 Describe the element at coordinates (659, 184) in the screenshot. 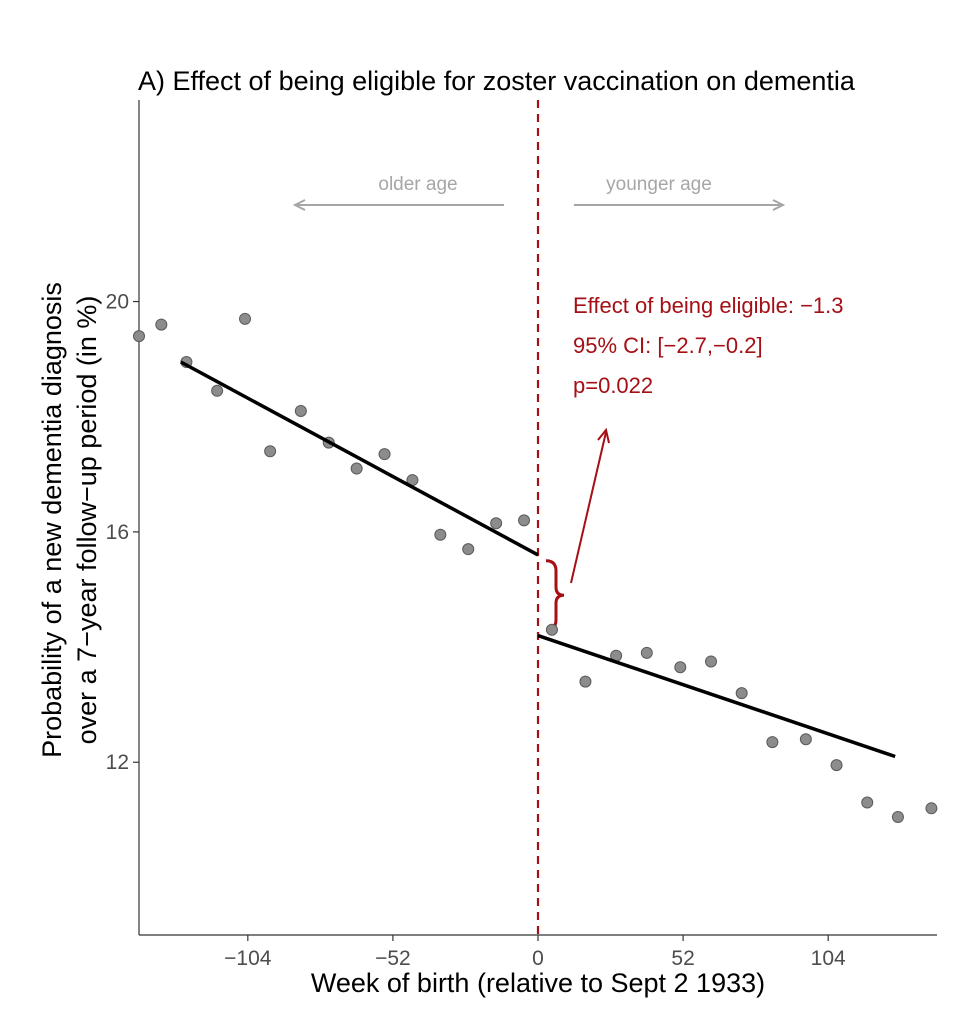

I see `younger-age-label: younger age` at that location.